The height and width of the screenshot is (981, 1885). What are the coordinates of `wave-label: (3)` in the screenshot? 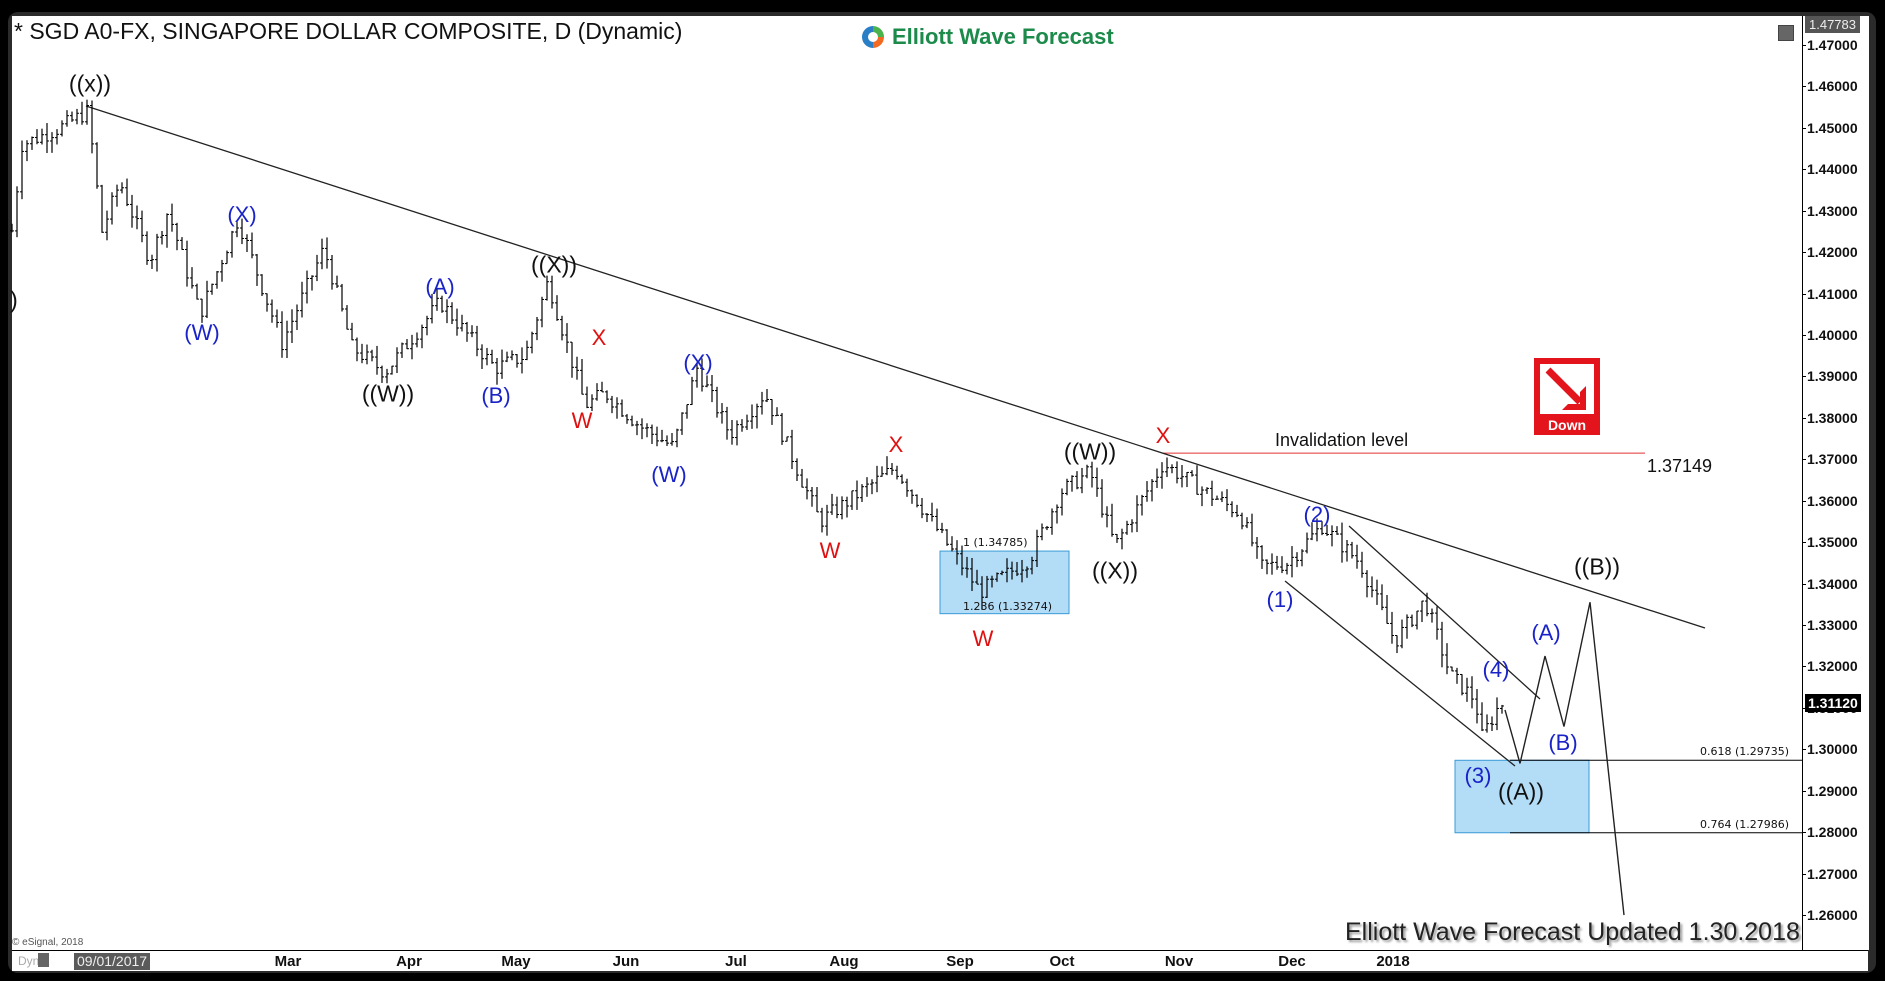 It's located at (1478, 775).